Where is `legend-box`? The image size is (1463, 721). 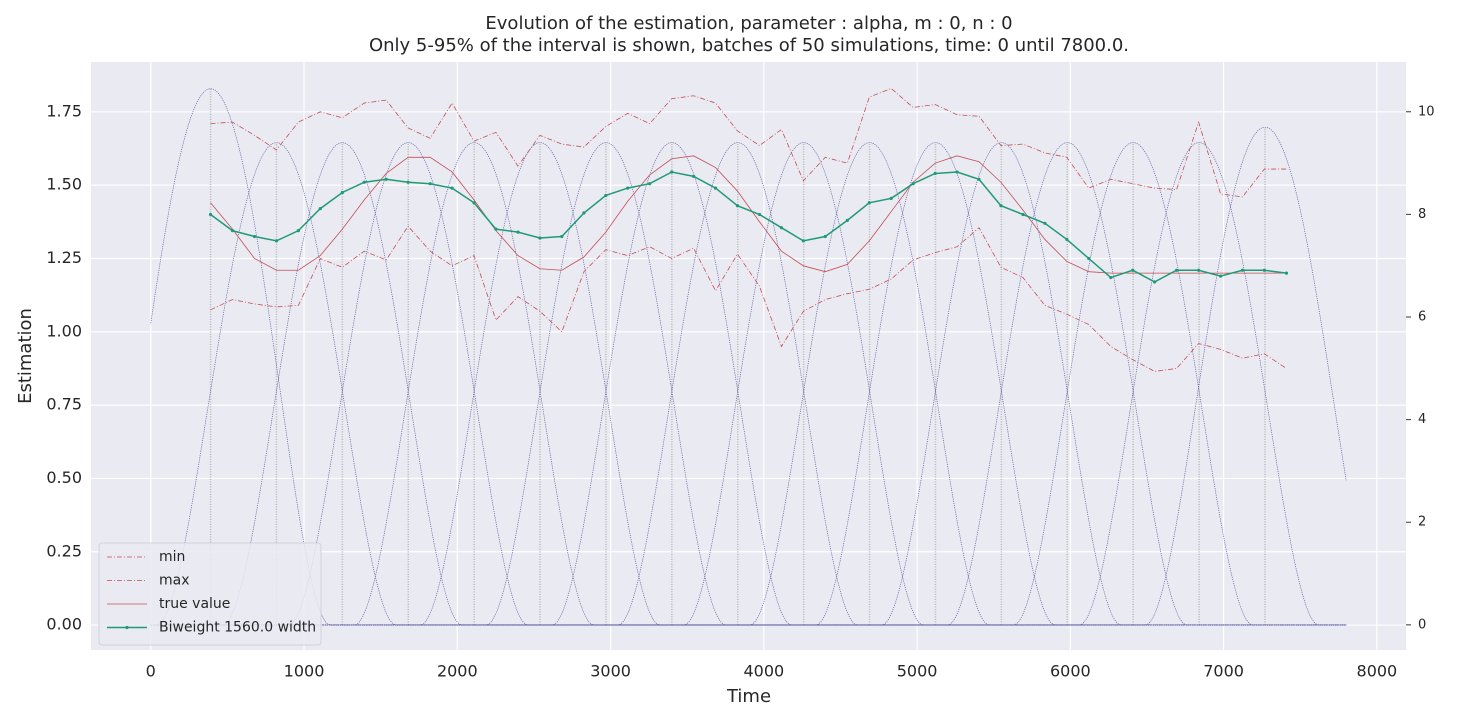 legend-box is located at coordinates (210, 594).